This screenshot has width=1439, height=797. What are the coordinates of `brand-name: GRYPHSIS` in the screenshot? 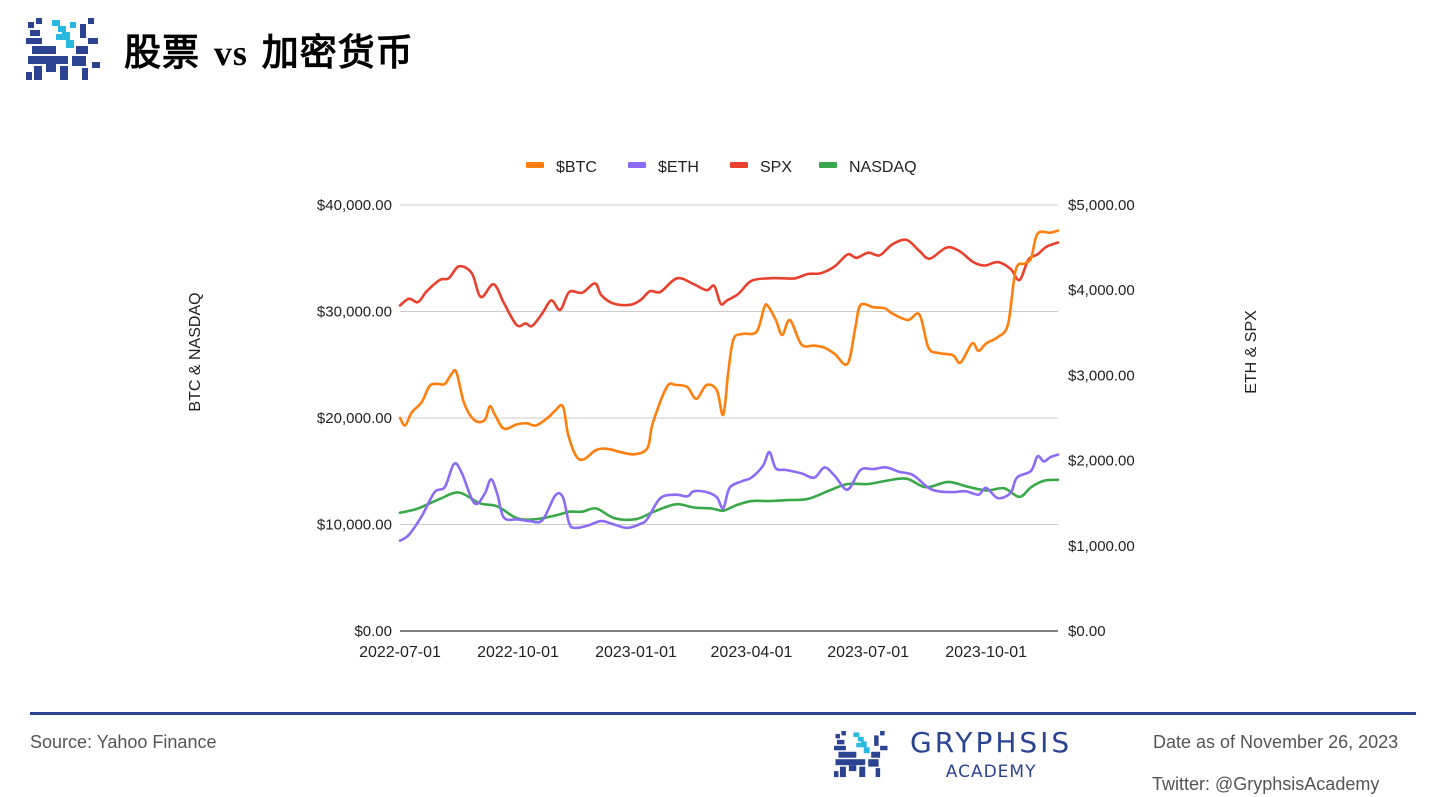 It's located at (991, 742).